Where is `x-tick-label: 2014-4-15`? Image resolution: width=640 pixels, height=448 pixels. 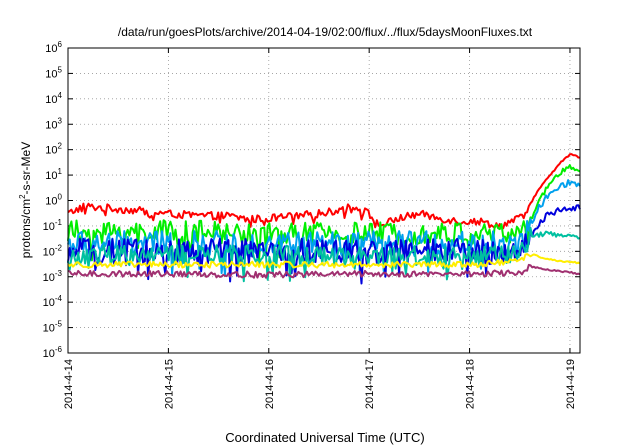
x-tick-label: 2014-4-15 is located at coordinates (169, 384).